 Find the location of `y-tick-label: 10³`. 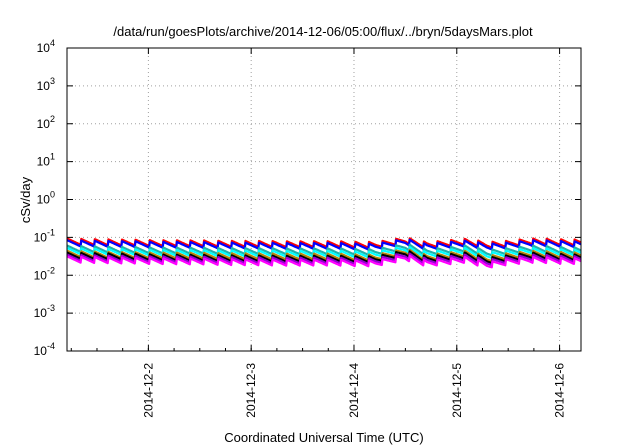

y-tick-label: 10³ is located at coordinates (46, 84).